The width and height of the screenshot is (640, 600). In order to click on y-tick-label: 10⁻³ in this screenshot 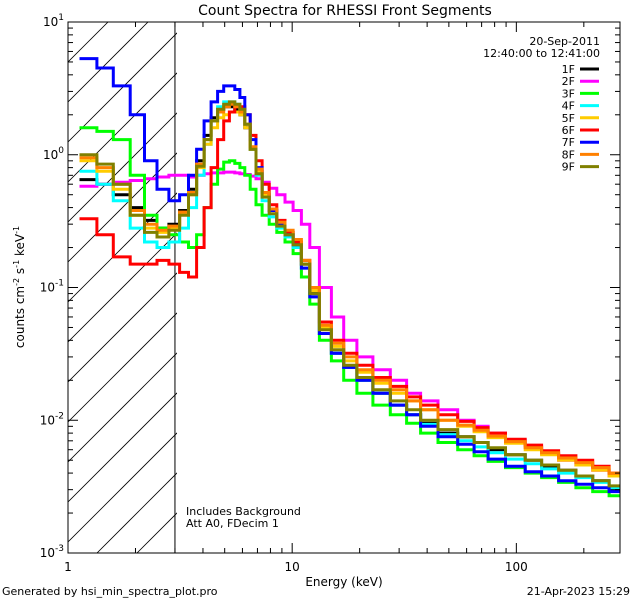, I will do `click(52, 552)`.